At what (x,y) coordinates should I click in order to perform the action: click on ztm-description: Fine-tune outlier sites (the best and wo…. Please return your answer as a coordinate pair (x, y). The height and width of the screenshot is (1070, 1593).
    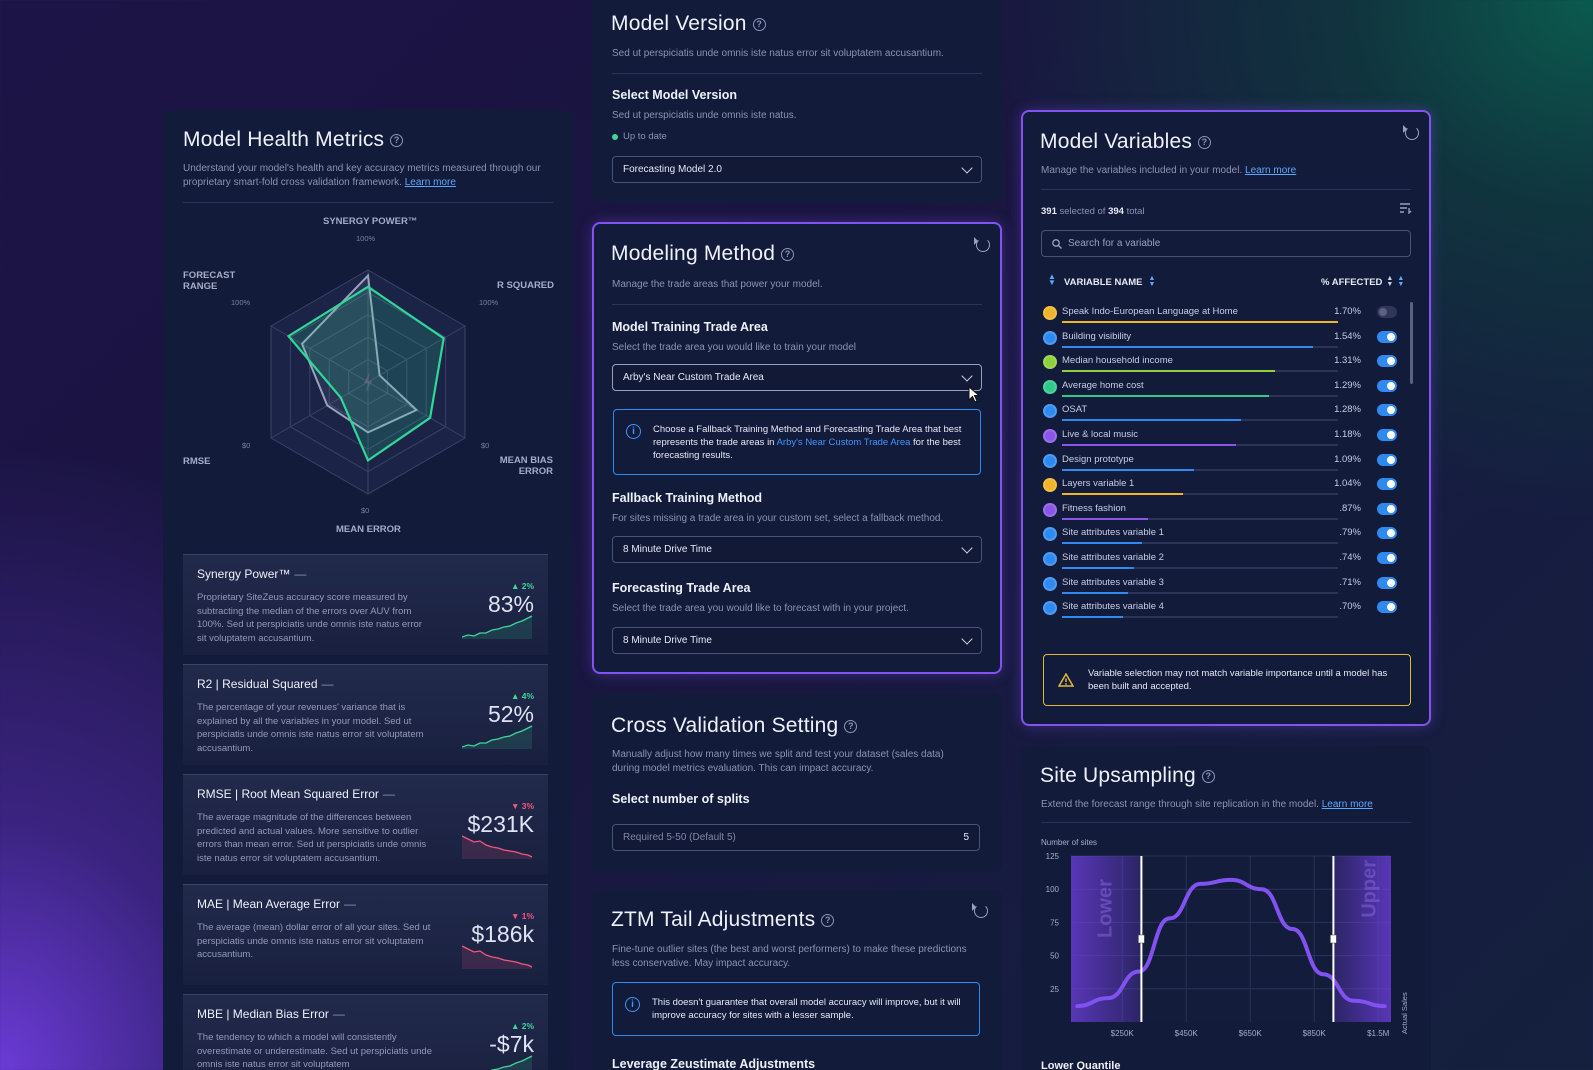
    Looking at the image, I should click on (789, 956).